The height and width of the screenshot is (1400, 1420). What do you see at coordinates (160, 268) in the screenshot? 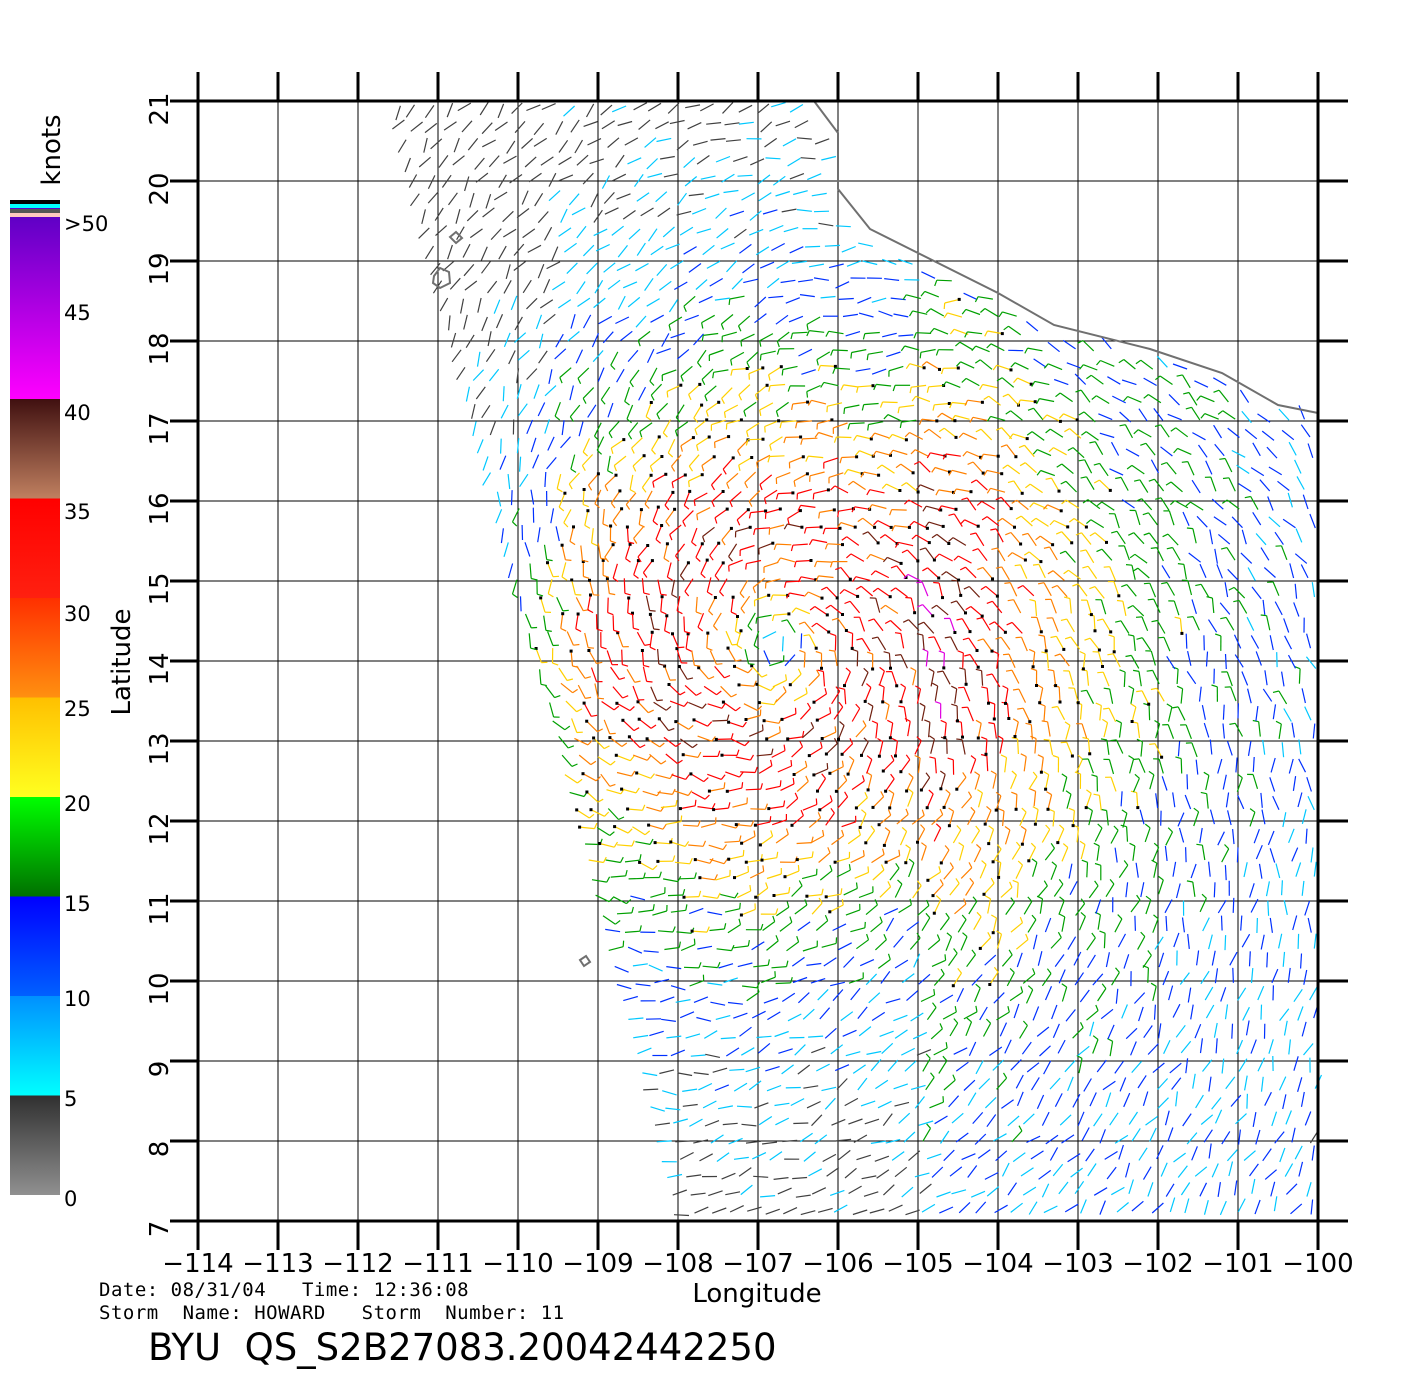
I see `y-tick-label: 19` at bounding box center [160, 268].